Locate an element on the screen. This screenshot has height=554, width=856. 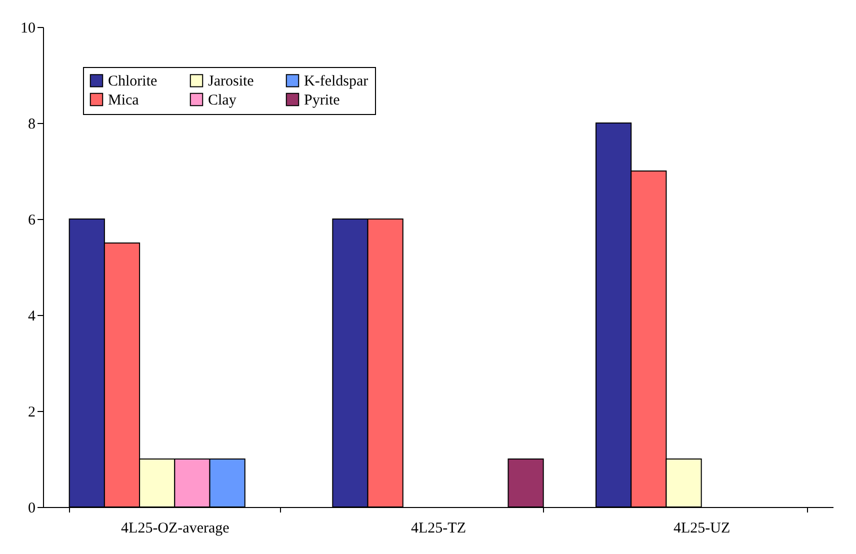
legend-label: Chlorite is located at coordinates (133, 82).